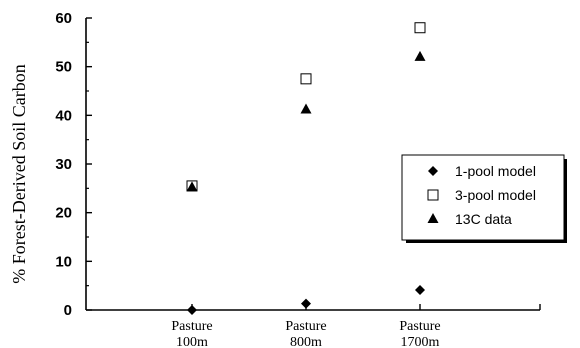 The width and height of the screenshot is (580, 348). Describe the element at coordinates (63, 115) in the screenshot. I see `y-tick-label: 40` at that location.